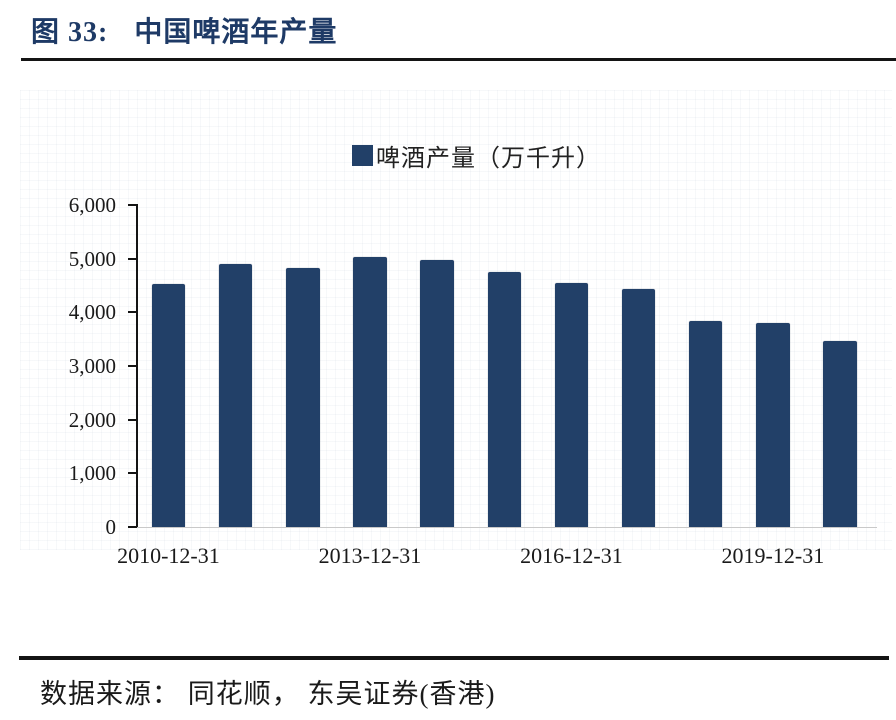 This screenshot has width=896, height=720. Describe the element at coordinates (773, 555) in the screenshot. I see `x-tick-label: 2019-12-31` at that location.